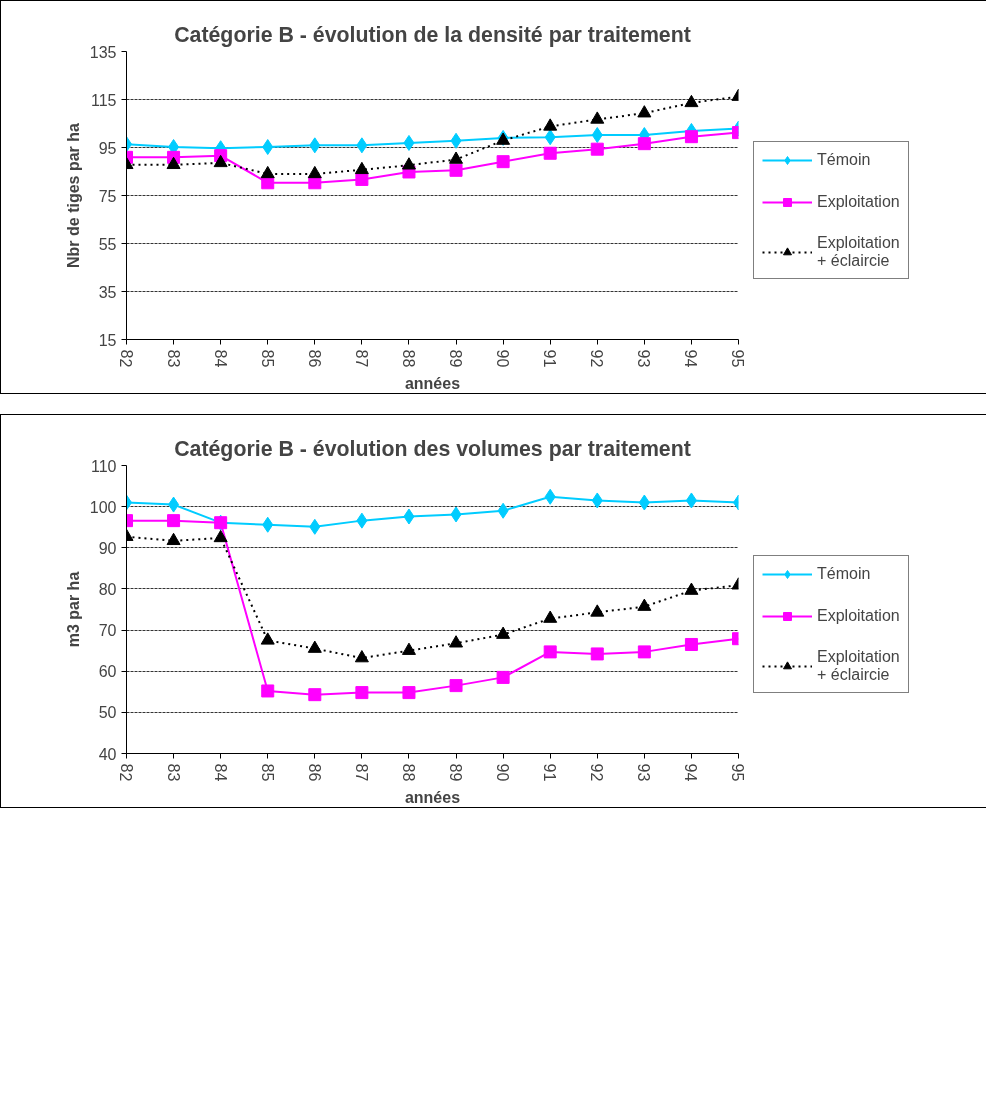  Describe the element at coordinates (107, 631) in the screenshot. I see `y-tick-label: 70` at that location.